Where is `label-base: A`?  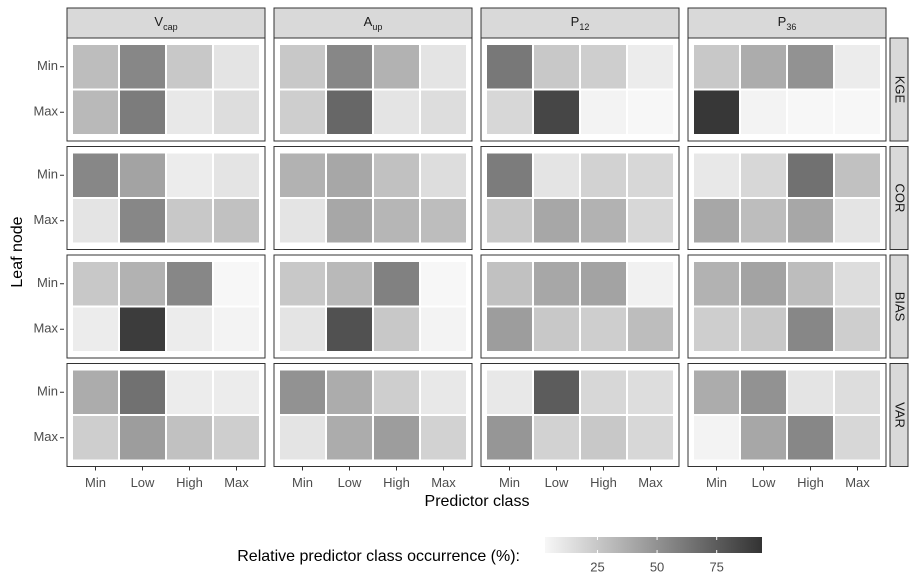
label-base: A is located at coordinates (368, 21).